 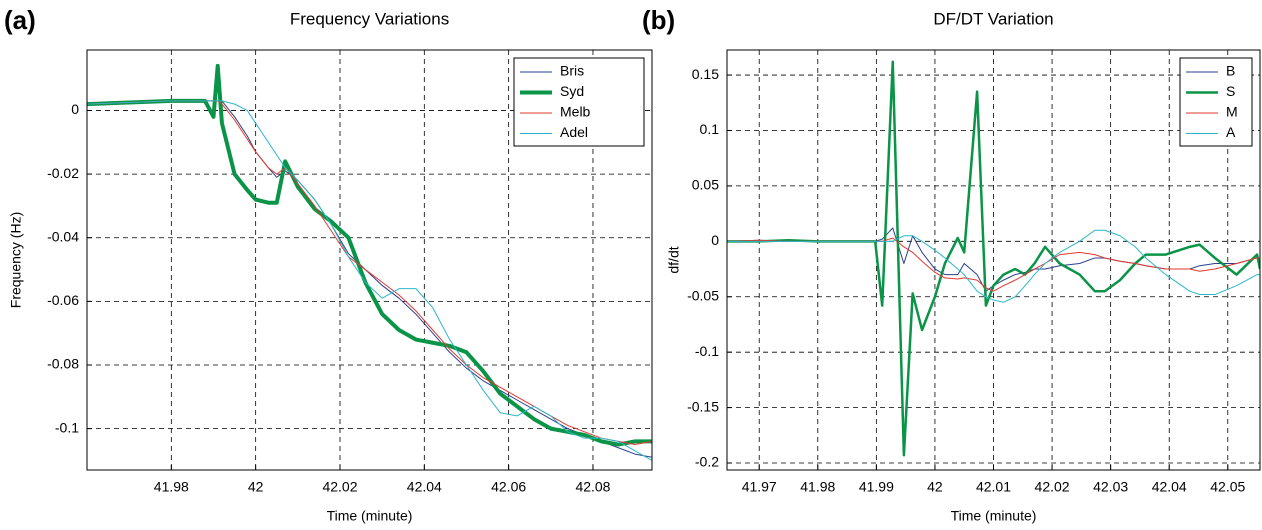 What do you see at coordinates (705, 74) in the screenshot?
I see `y-tick-label: 0.15` at bounding box center [705, 74].